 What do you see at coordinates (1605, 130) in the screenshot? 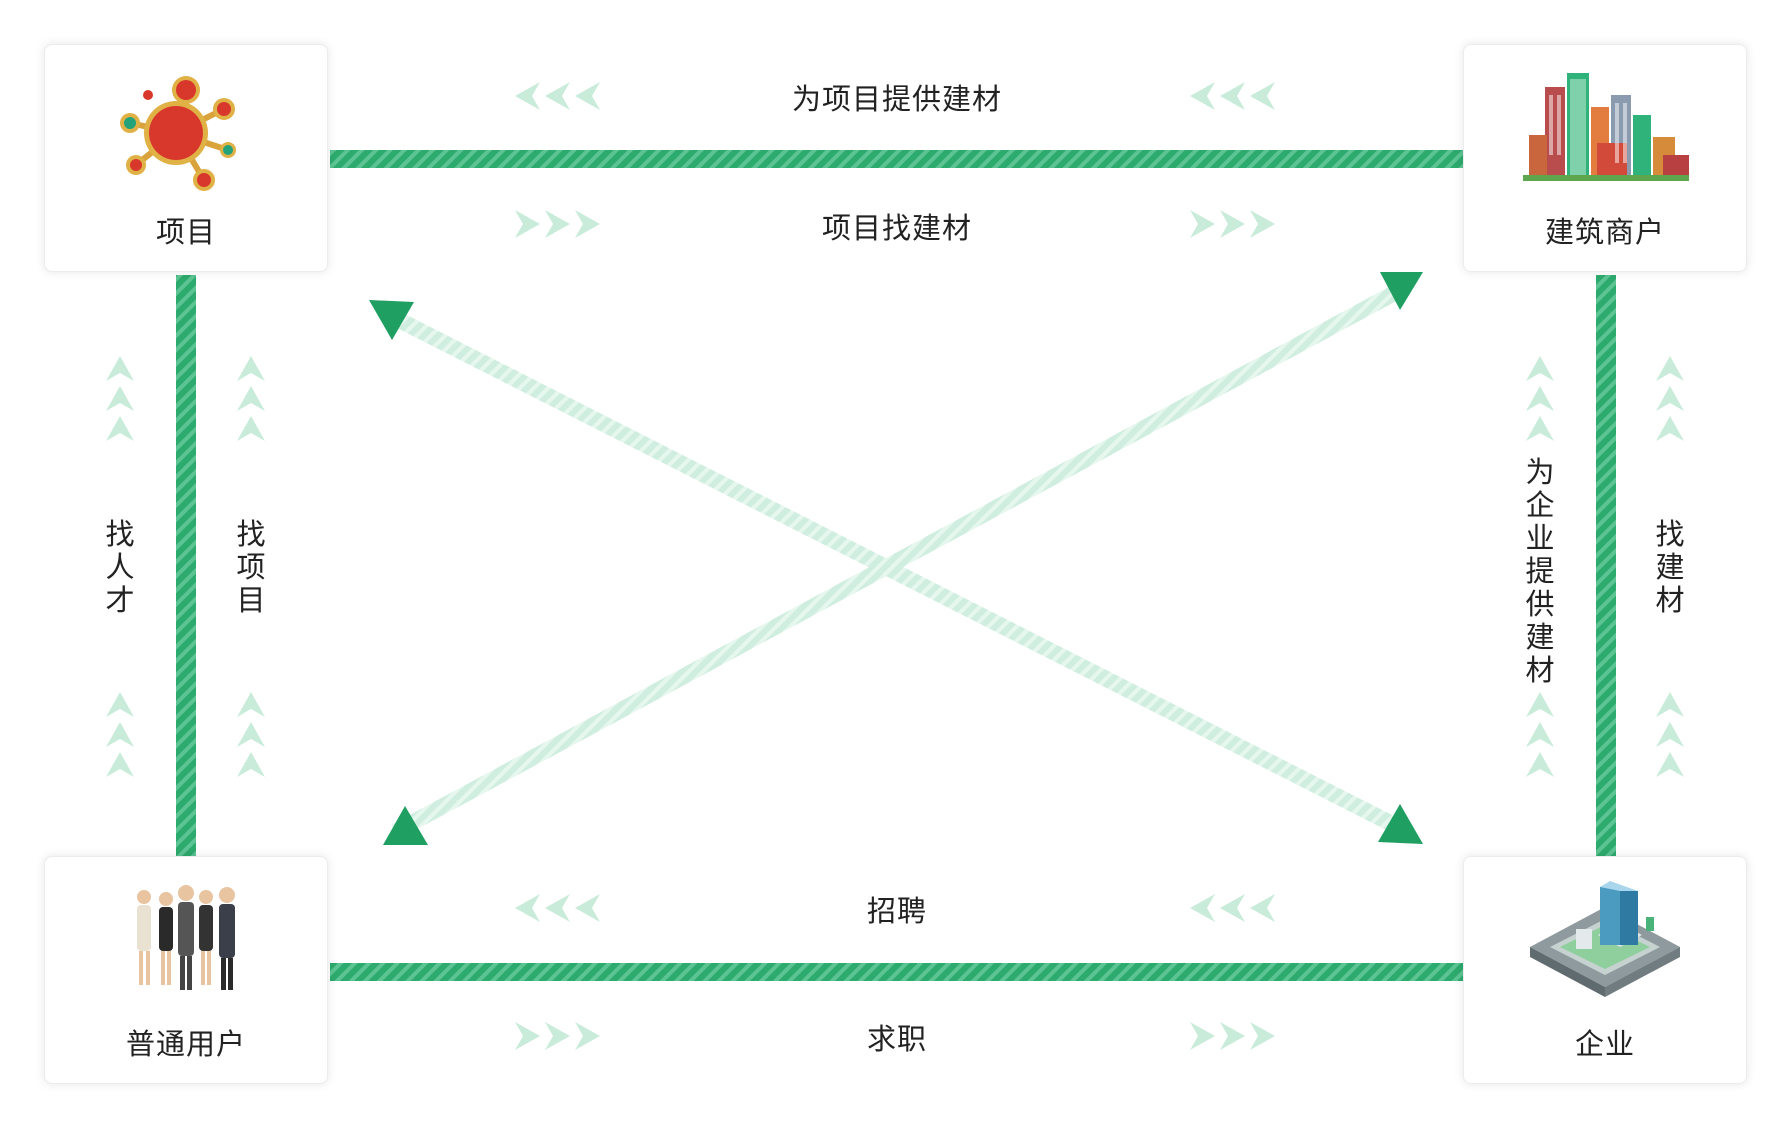
I see `city-buildings-icon` at bounding box center [1605, 130].